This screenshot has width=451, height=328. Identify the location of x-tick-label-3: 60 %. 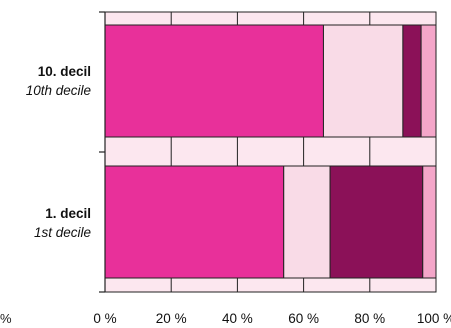
(303, 318).